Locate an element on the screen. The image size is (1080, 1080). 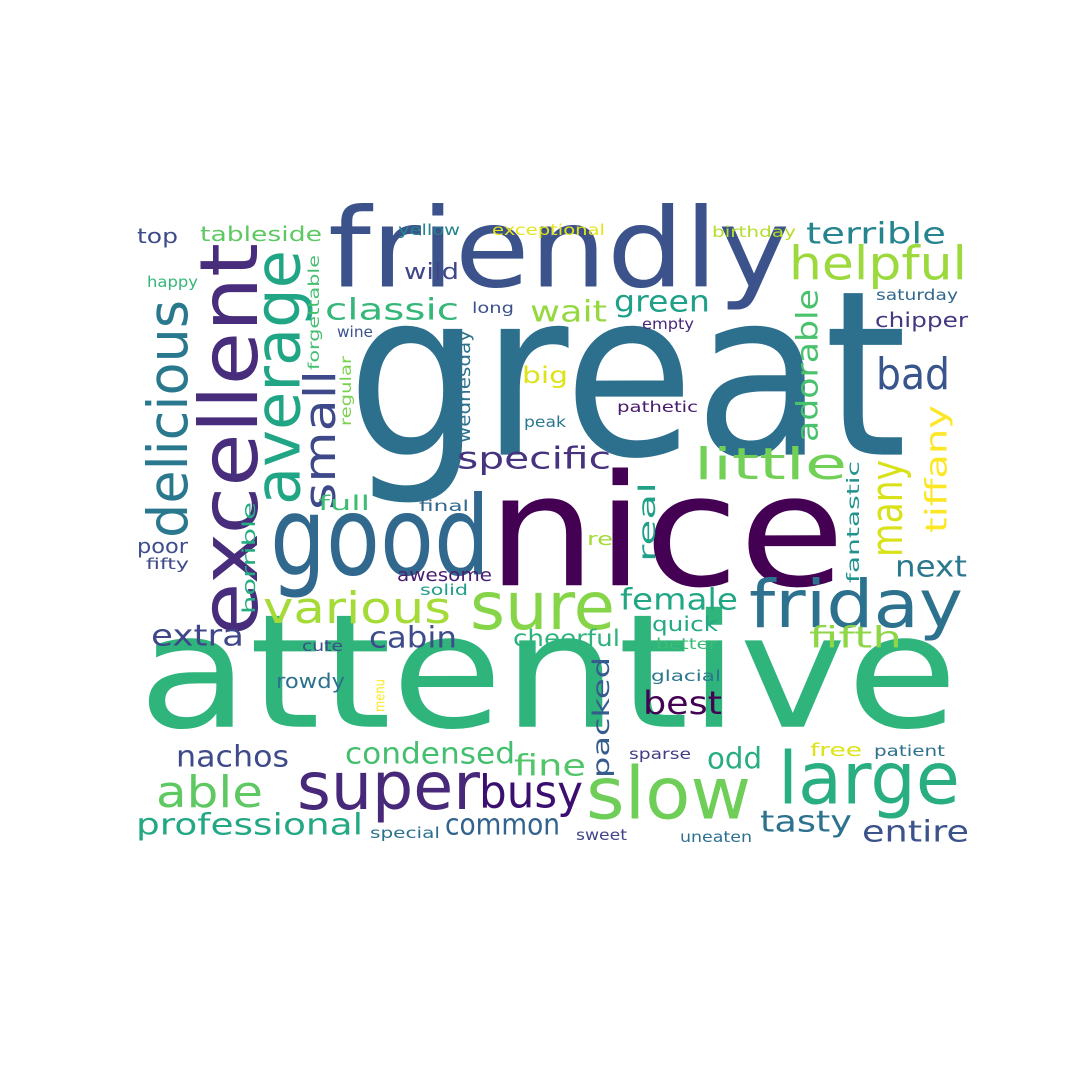
word-awesome: awesome is located at coordinates (444, 575).